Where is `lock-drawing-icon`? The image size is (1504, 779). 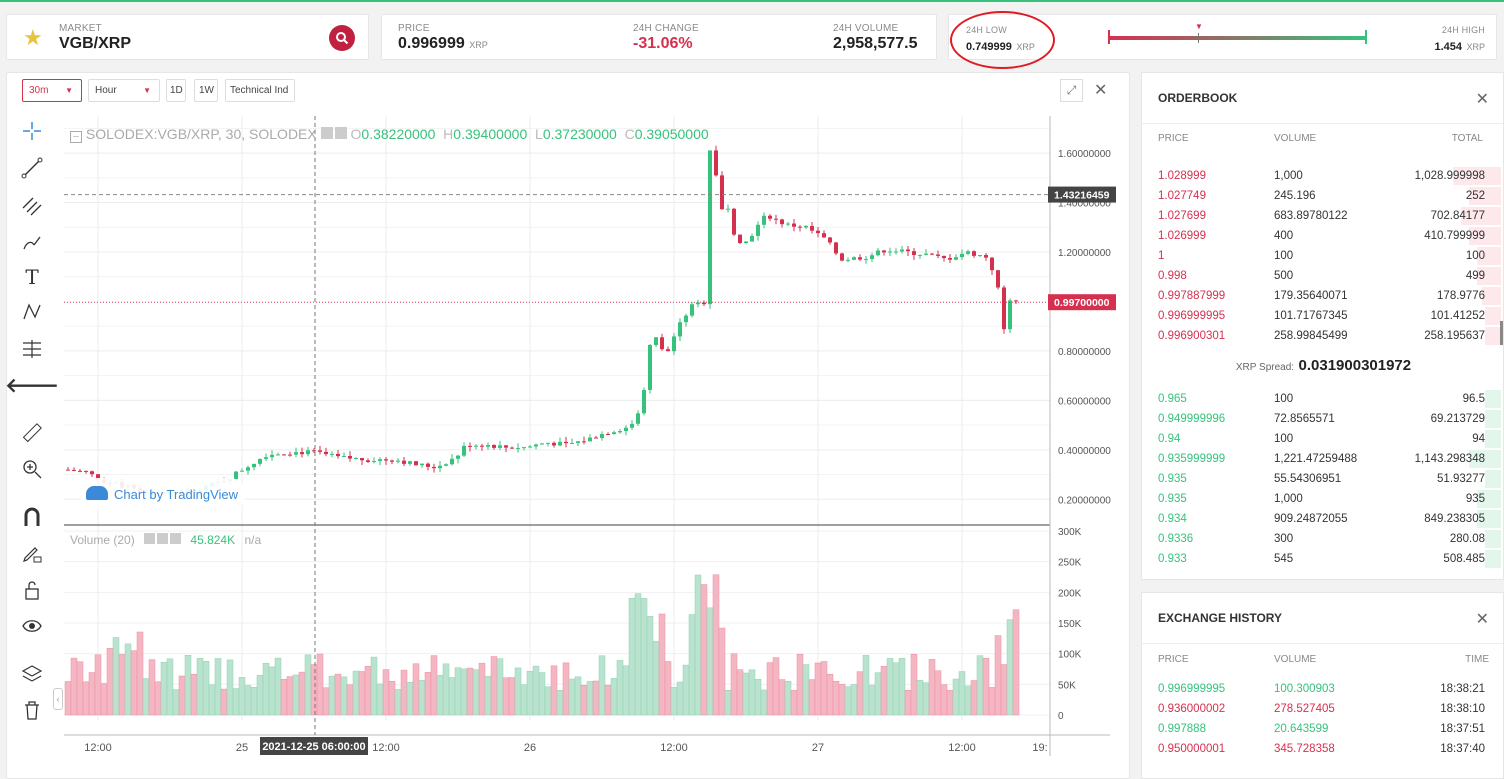 lock-drawing-icon is located at coordinates (32, 553).